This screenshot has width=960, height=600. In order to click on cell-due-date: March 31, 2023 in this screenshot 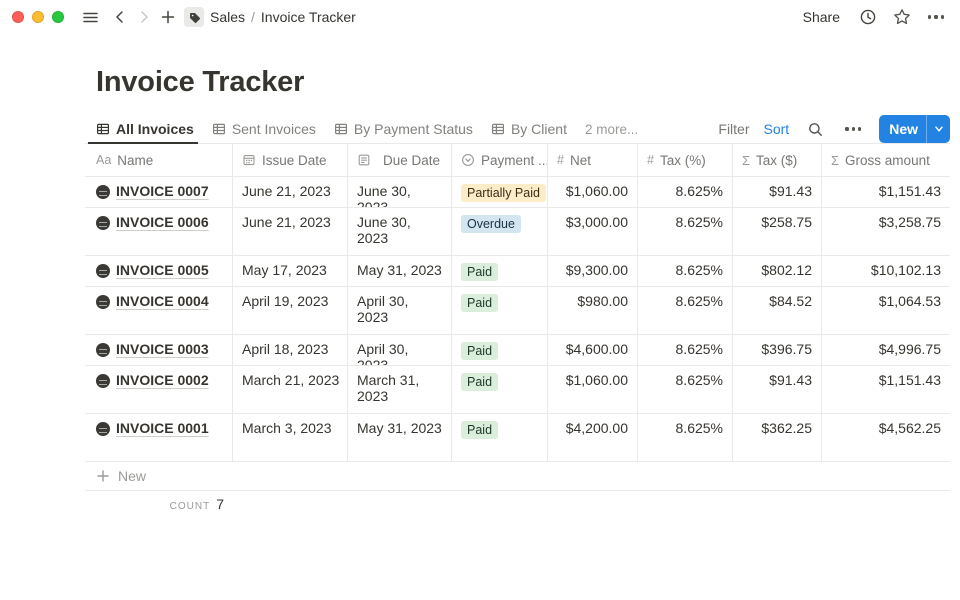, I will do `click(400, 389)`.